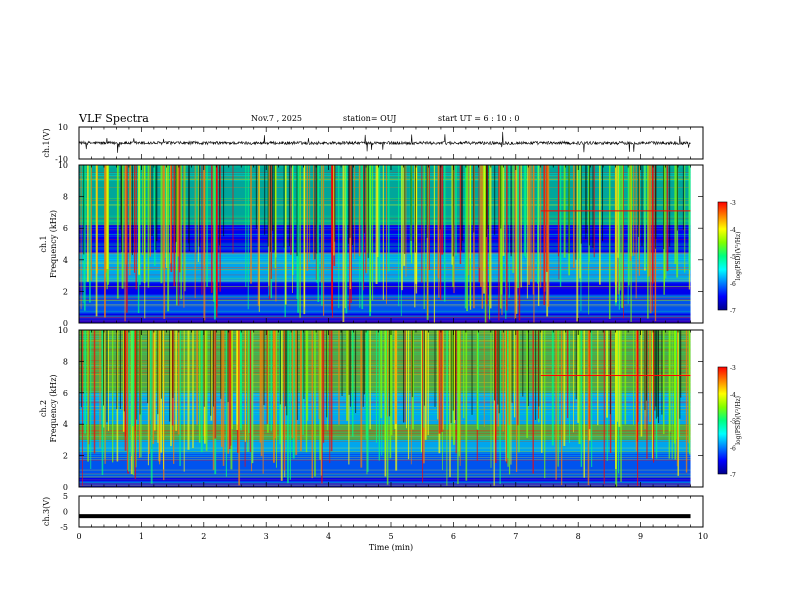  I want to click on ch1-spectrogram-ytick-label: 0, so click(65, 323).